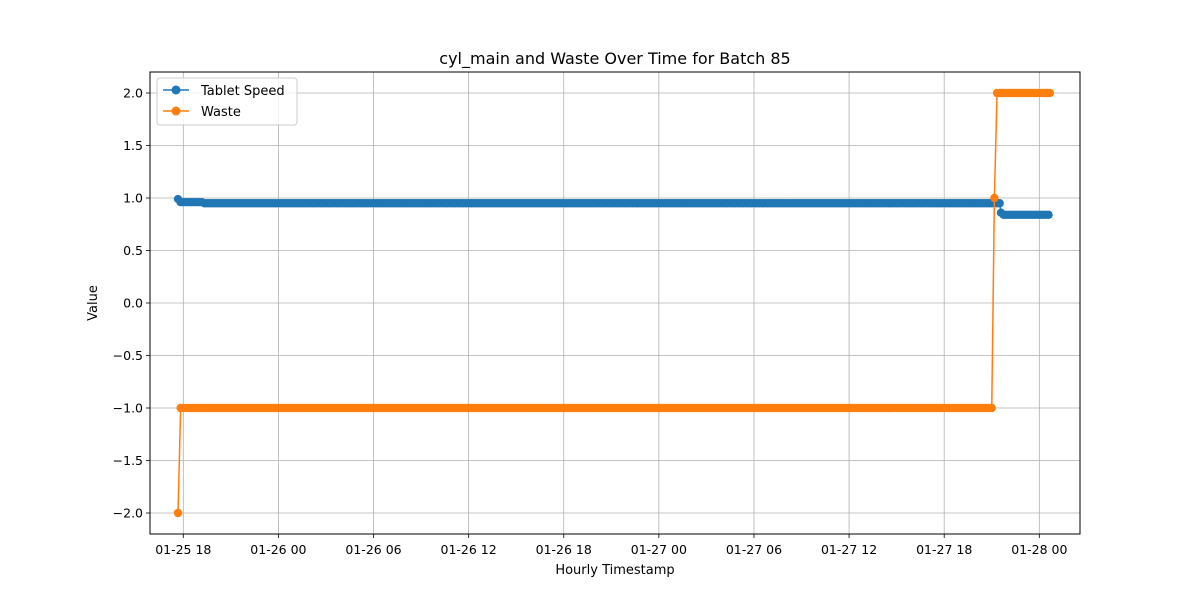  I want to click on x-tick-label: 01-26 12, so click(469, 549).